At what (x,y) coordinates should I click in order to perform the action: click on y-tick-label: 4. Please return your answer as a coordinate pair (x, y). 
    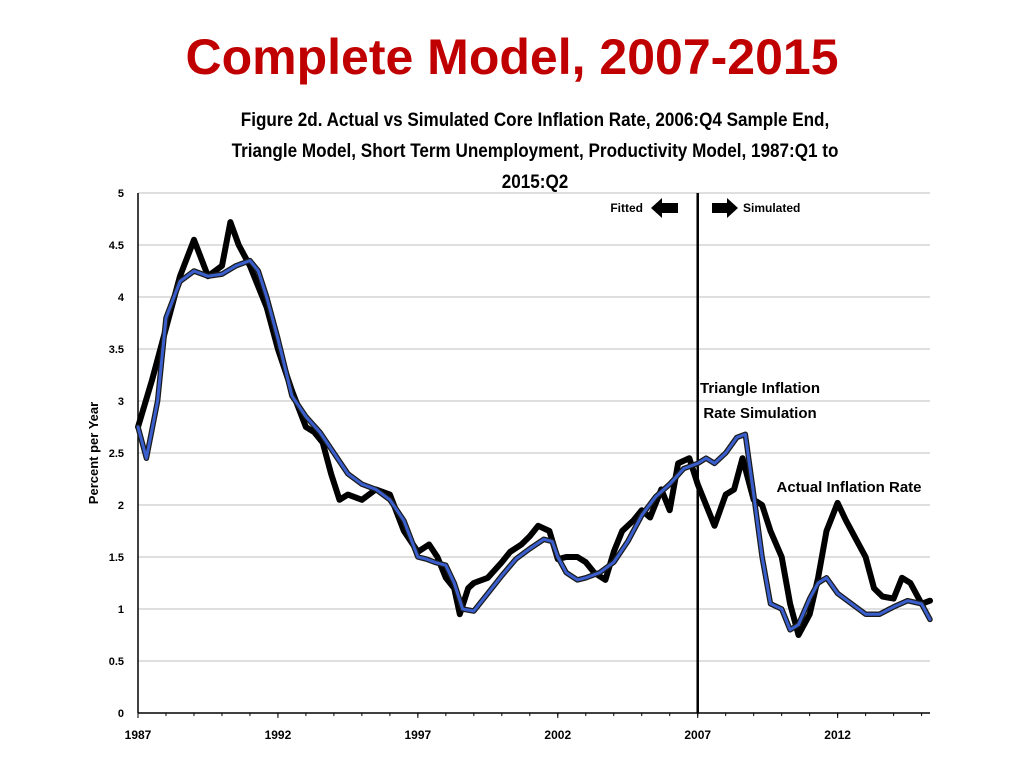
    Looking at the image, I should click on (121, 298).